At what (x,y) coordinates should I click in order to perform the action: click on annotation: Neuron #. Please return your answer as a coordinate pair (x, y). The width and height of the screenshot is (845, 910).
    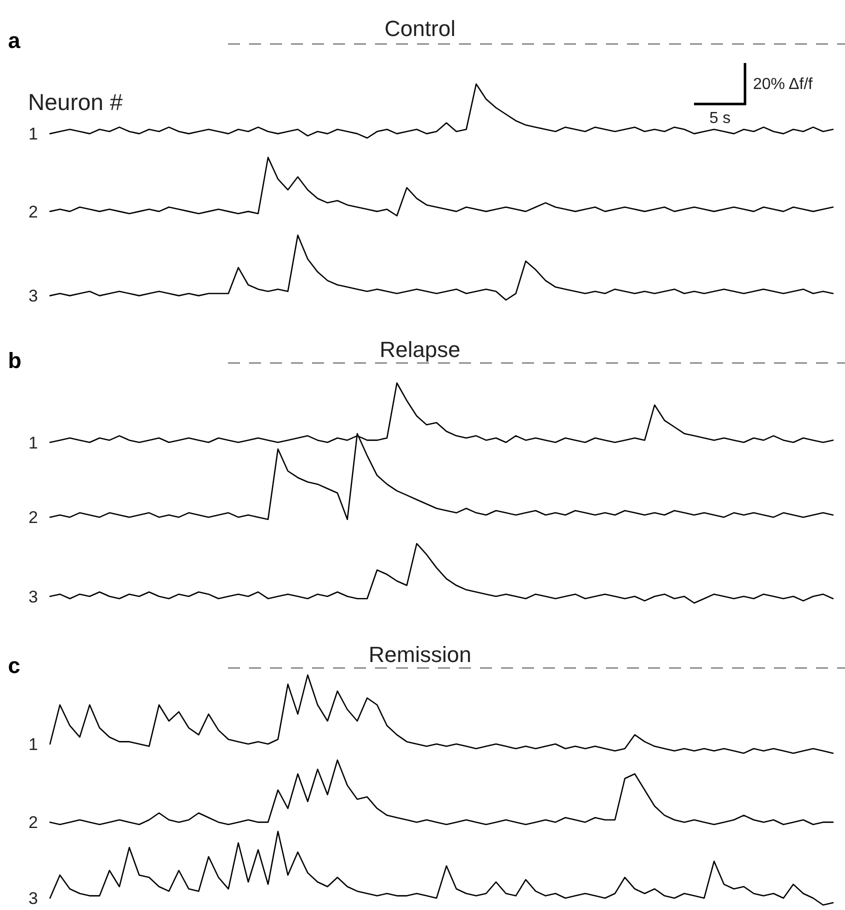
    Looking at the image, I should click on (75, 102).